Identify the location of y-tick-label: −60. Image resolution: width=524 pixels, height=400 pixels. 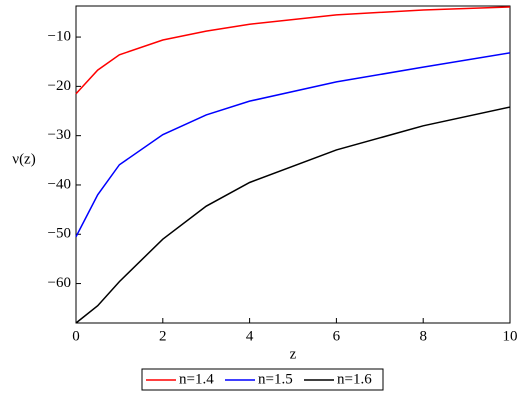
(59, 283).